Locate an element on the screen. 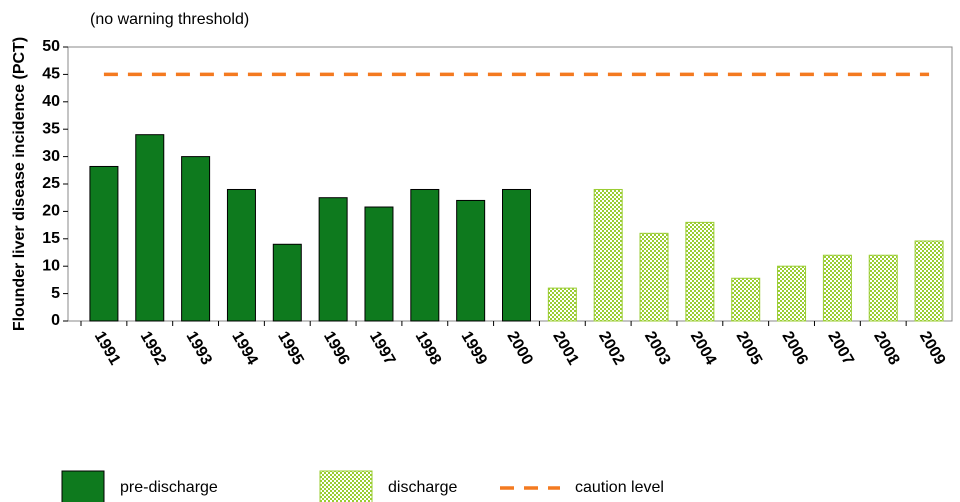 The image size is (960, 502). x-tick-label: 1993 is located at coordinates (198, 348).